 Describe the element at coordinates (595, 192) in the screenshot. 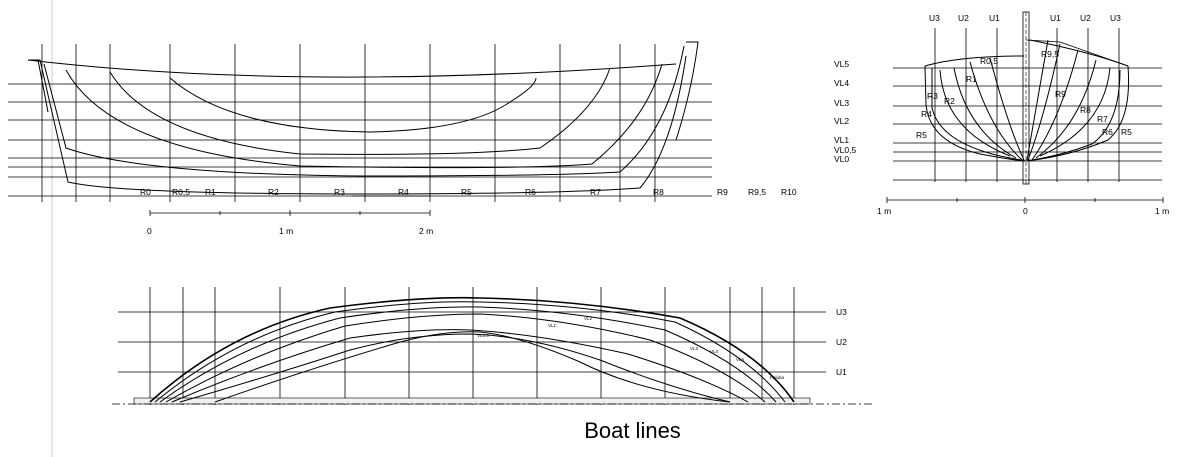

I see `station-label-r7: R7` at that location.